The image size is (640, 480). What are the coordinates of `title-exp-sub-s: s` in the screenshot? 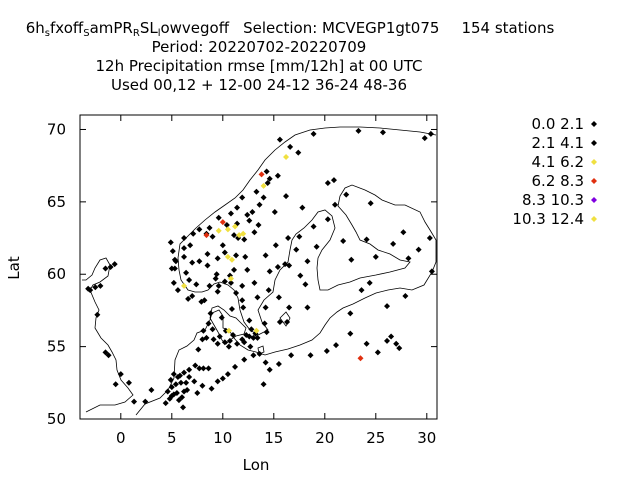 It's located at (47, 33).